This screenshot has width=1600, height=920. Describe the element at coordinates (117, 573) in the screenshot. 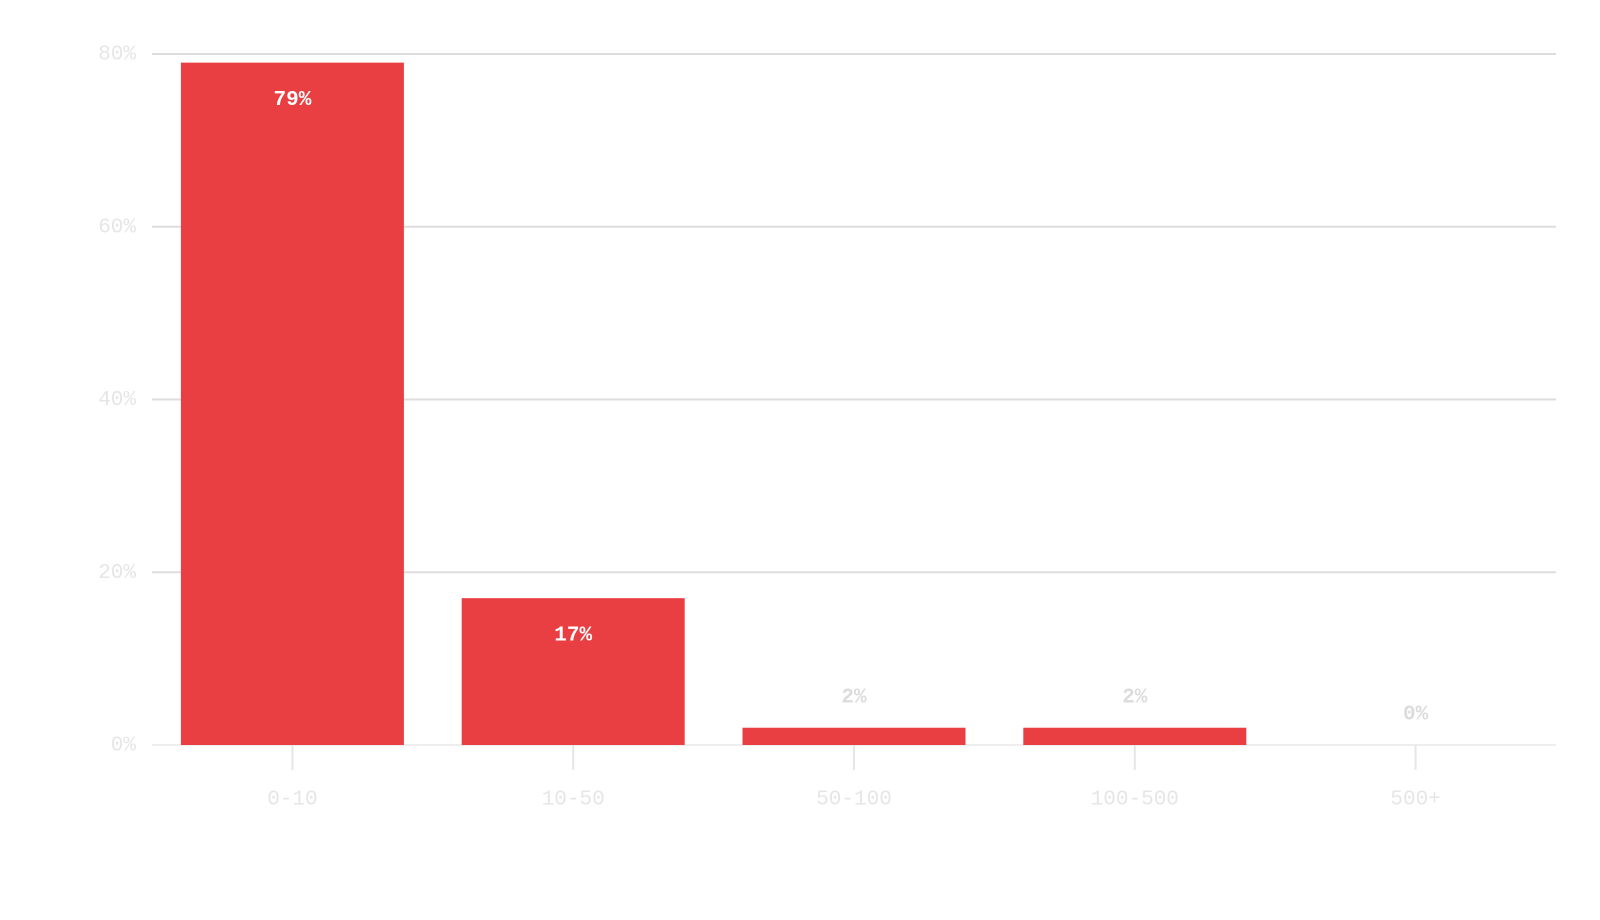

I see `y-tick-label: 20%` at that location.